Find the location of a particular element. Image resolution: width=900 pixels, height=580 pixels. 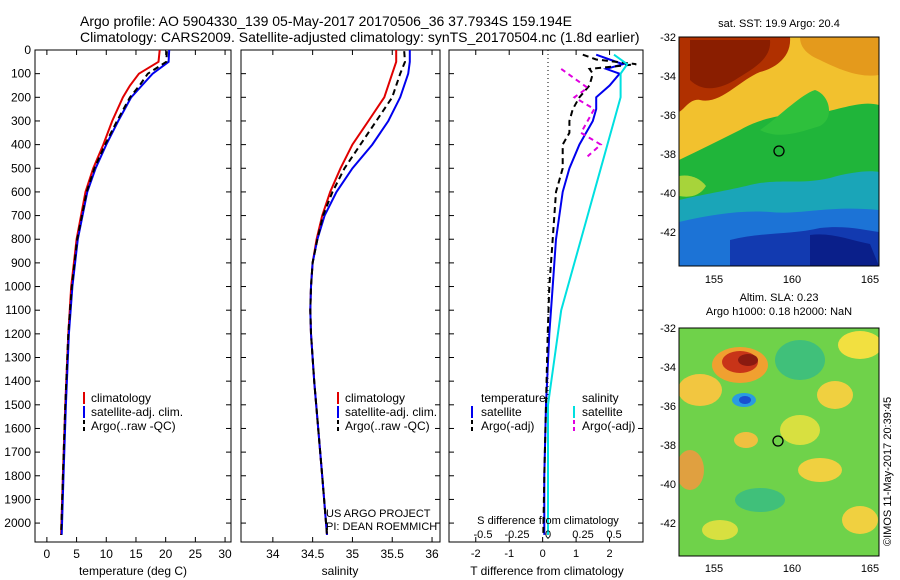

x-tick-label: 30 is located at coordinates (225, 554).